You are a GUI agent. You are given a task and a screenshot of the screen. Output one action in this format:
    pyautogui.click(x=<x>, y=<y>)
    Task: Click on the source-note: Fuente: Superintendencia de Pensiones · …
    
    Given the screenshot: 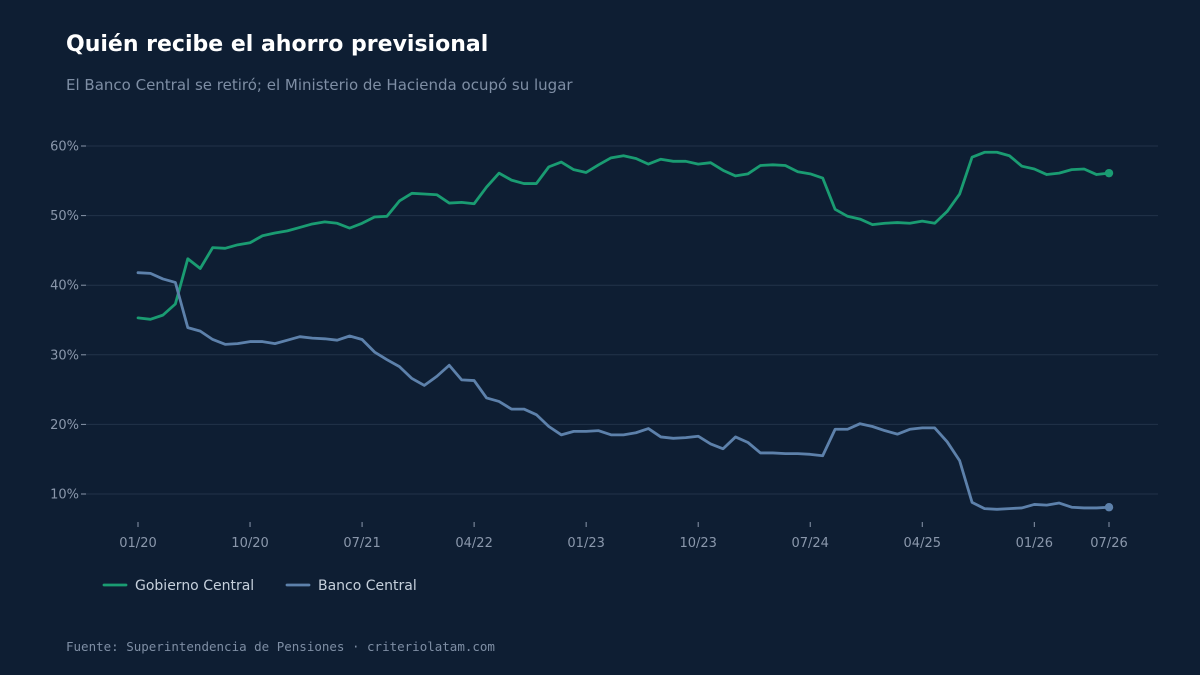 What is the action you would take?
    pyautogui.click(x=280, y=646)
    